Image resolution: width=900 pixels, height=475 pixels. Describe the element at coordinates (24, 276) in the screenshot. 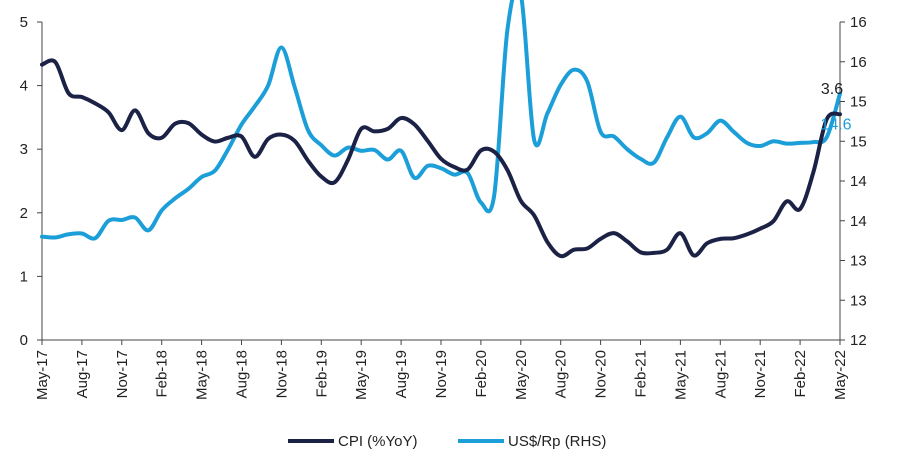

I see `left-tick-label: 1` at that location.